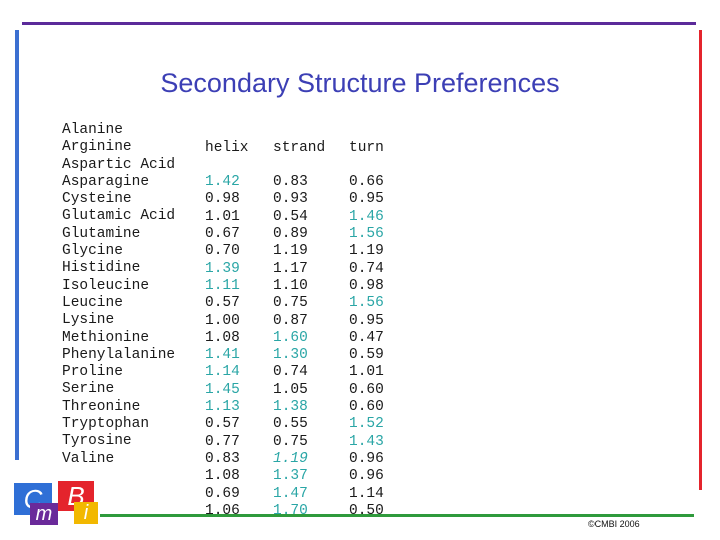 The width and height of the screenshot is (720, 540). Describe the element at coordinates (366, 355) in the screenshot. I see `turn-value: 0.59` at that location.